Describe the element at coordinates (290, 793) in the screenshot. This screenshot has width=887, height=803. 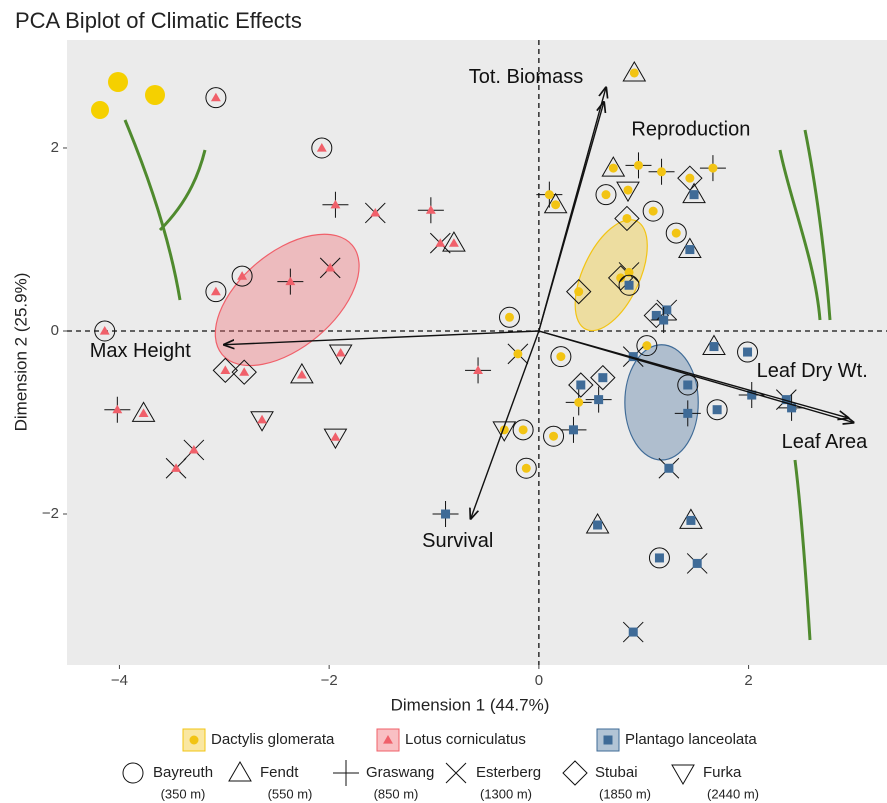
I see `legend-elevation: (550 m)` at that location.